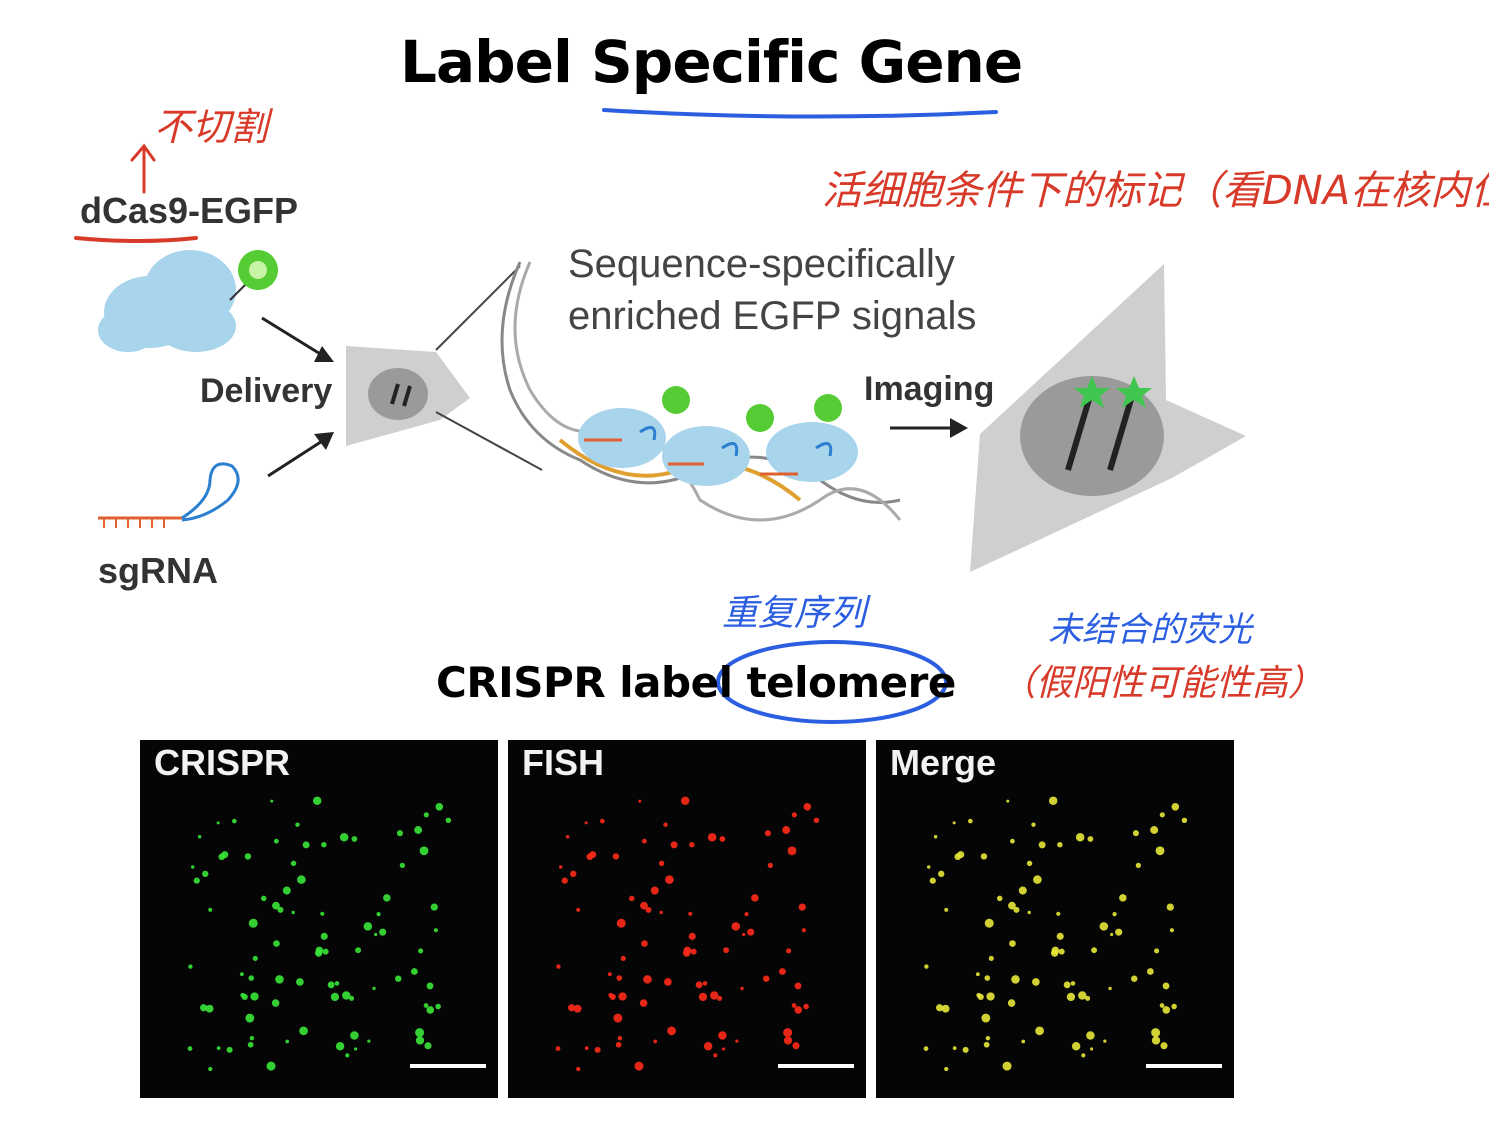  Describe the element at coordinates (1055, 919) in the screenshot. I see `panel-merge: Merge` at that location.